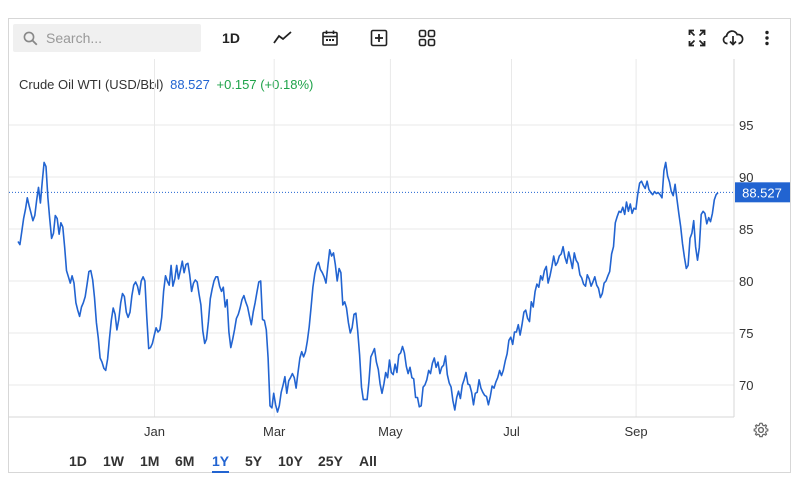  What do you see at coordinates (746, 385) in the screenshot?
I see `y-tick-label: 70` at bounding box center [746, 385].